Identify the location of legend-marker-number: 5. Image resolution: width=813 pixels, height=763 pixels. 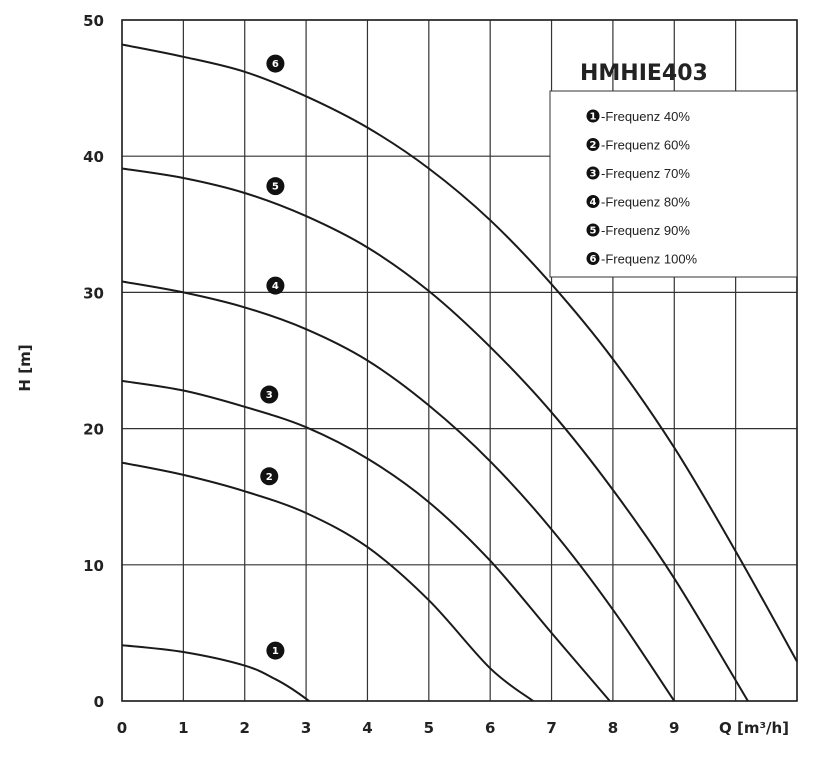
(593, 230).